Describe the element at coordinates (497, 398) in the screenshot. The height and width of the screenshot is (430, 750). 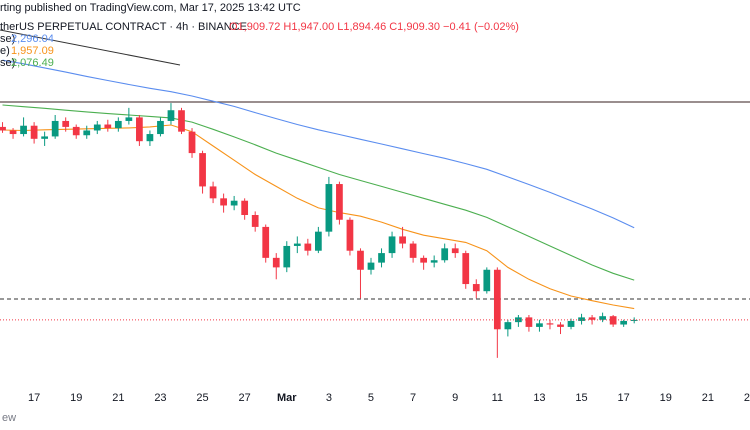
I see `x-tick-label: 11` at that location.